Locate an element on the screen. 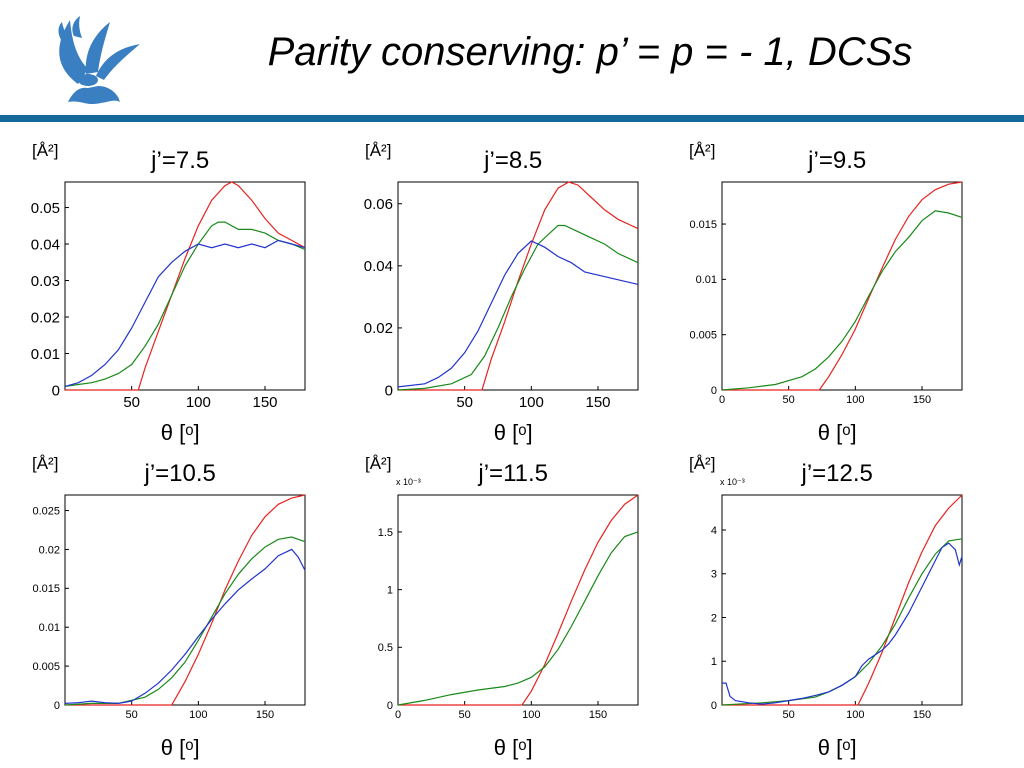 This screenshot has width=1024, height=768. chart-title: j’=8.5 is located at coordinates (512, 160).